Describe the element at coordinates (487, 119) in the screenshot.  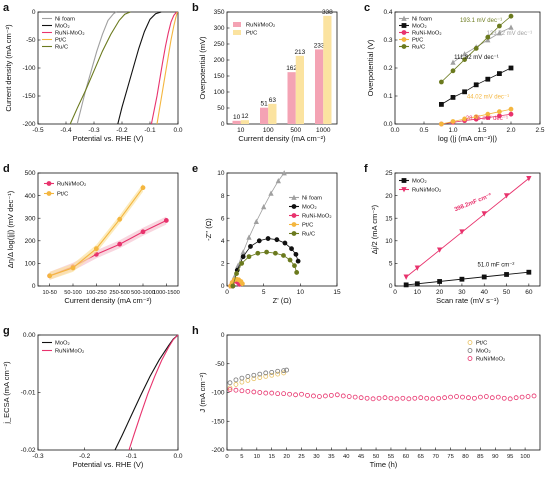
I see `slope-annotation: 28.76 mV dec⁻¹` at that location.